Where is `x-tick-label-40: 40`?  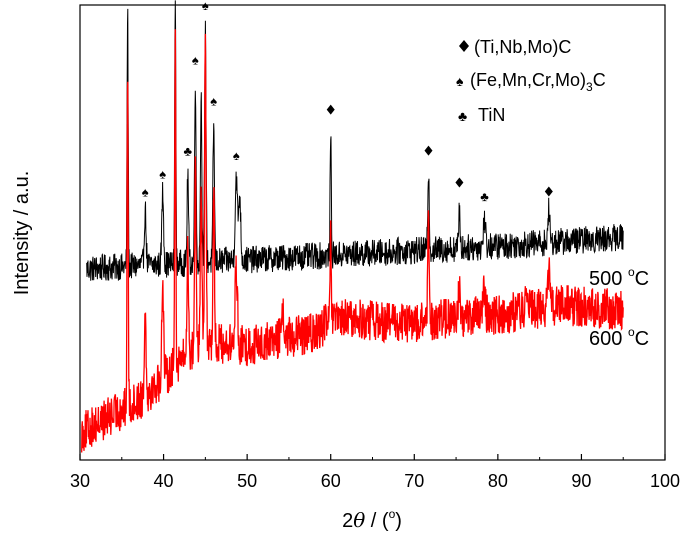 x-tick-label-40: 40 is located at coordinates (164, 481).